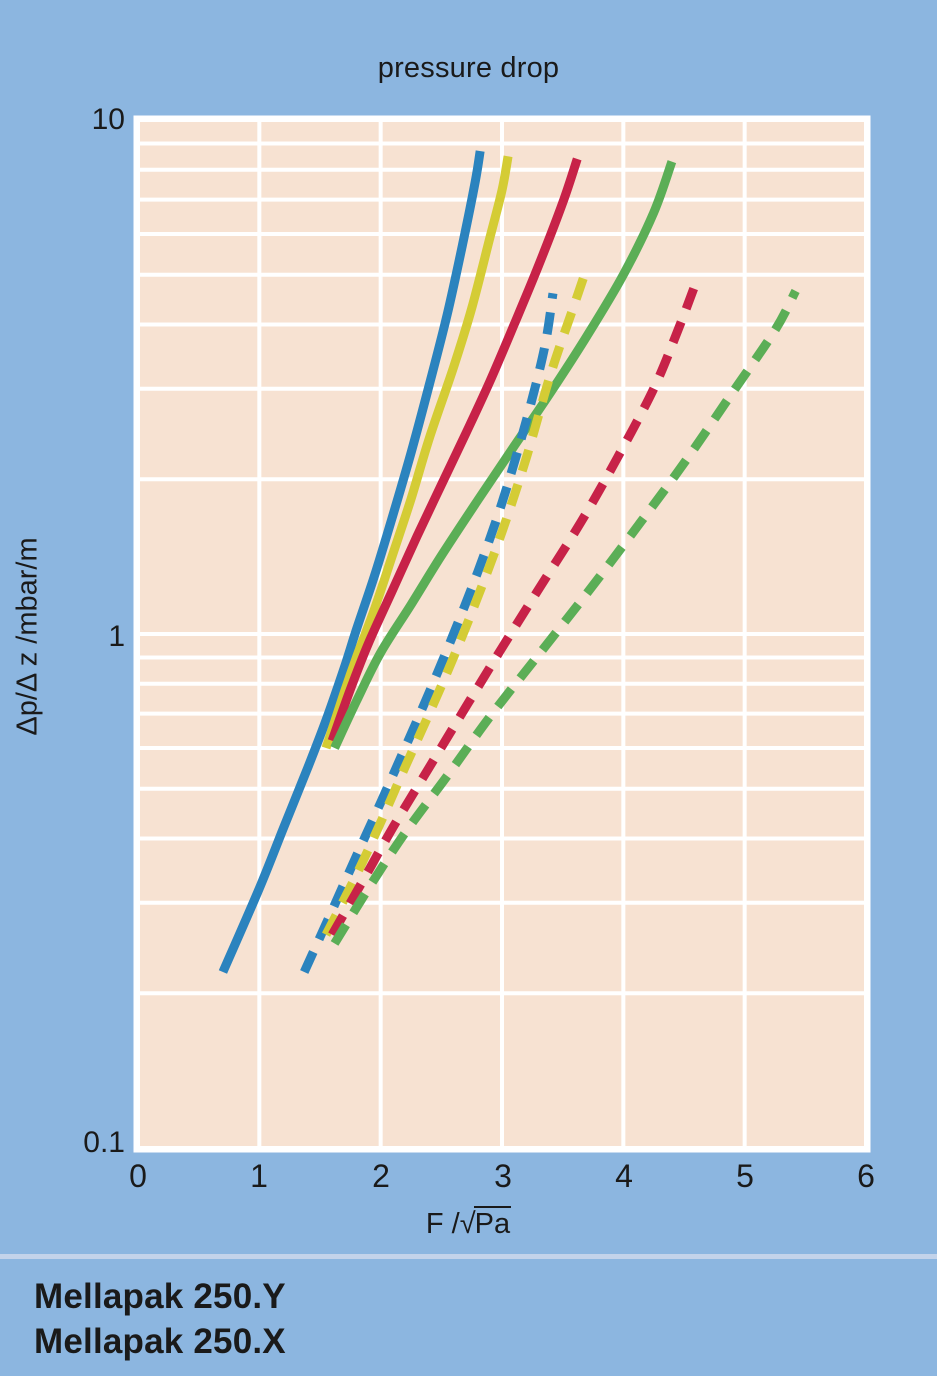  Describe the element at coordinates (468, 1317) in the screenshot. I see `caption-block: Mellapak 250.Y Mellapak 250.X` at that location.